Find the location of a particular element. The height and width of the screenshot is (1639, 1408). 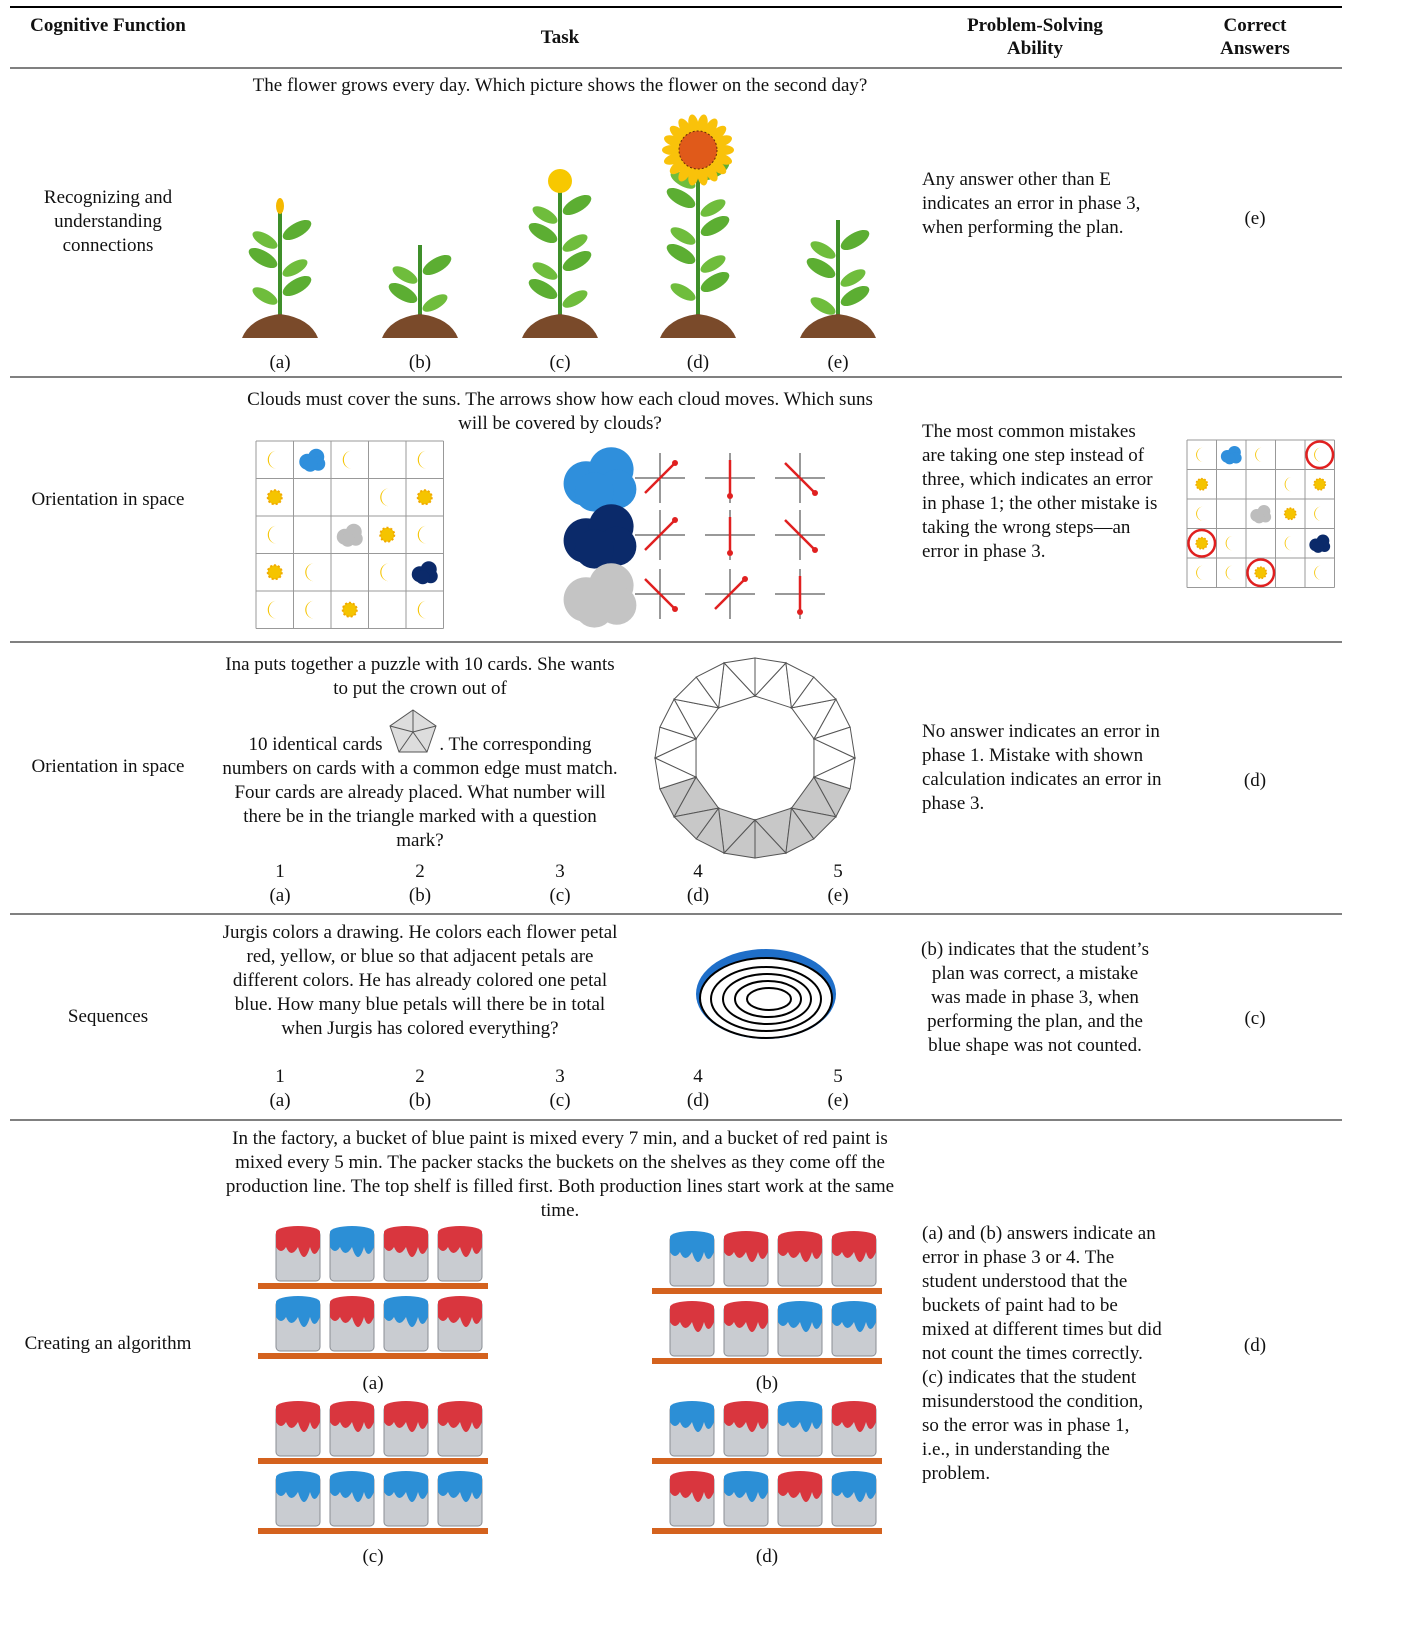

option-label: (a) is located at coordinates (280, 895).